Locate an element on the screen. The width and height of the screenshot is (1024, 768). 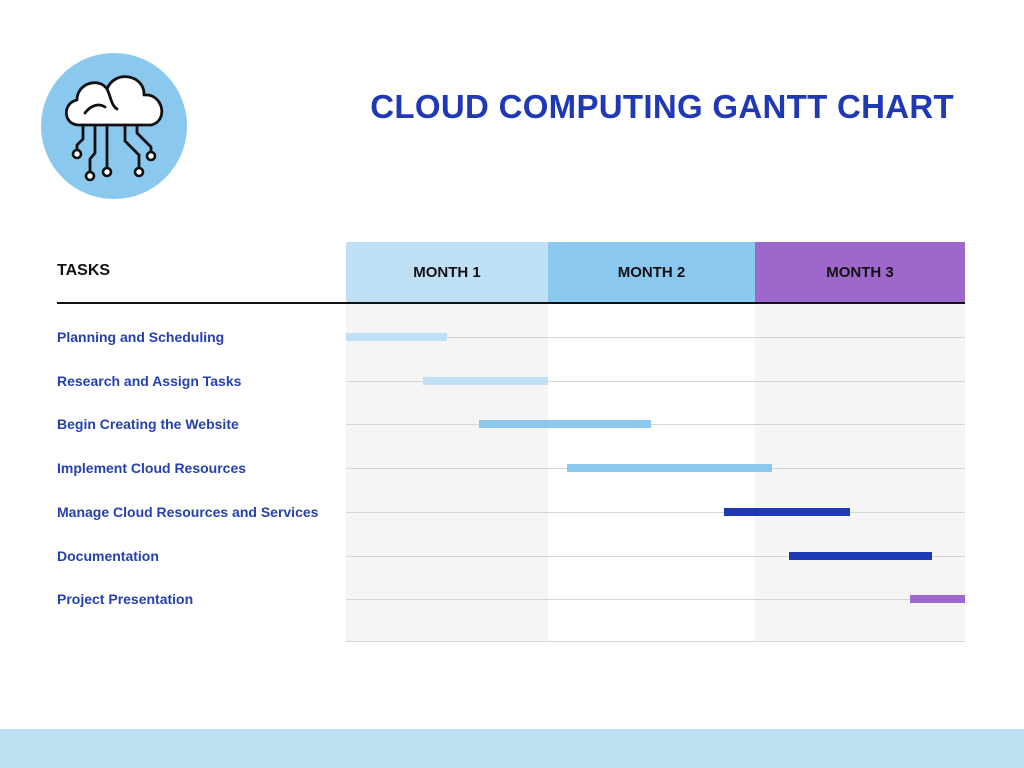
logo is located at coordinates (114, 126).